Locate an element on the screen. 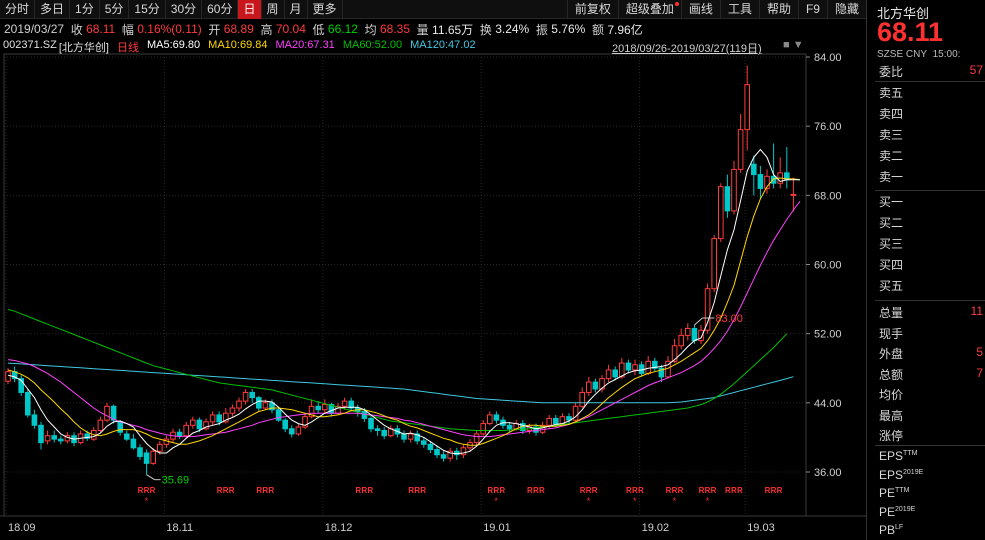  period-tab-0: 分时 is located at coordinates (18, 9).